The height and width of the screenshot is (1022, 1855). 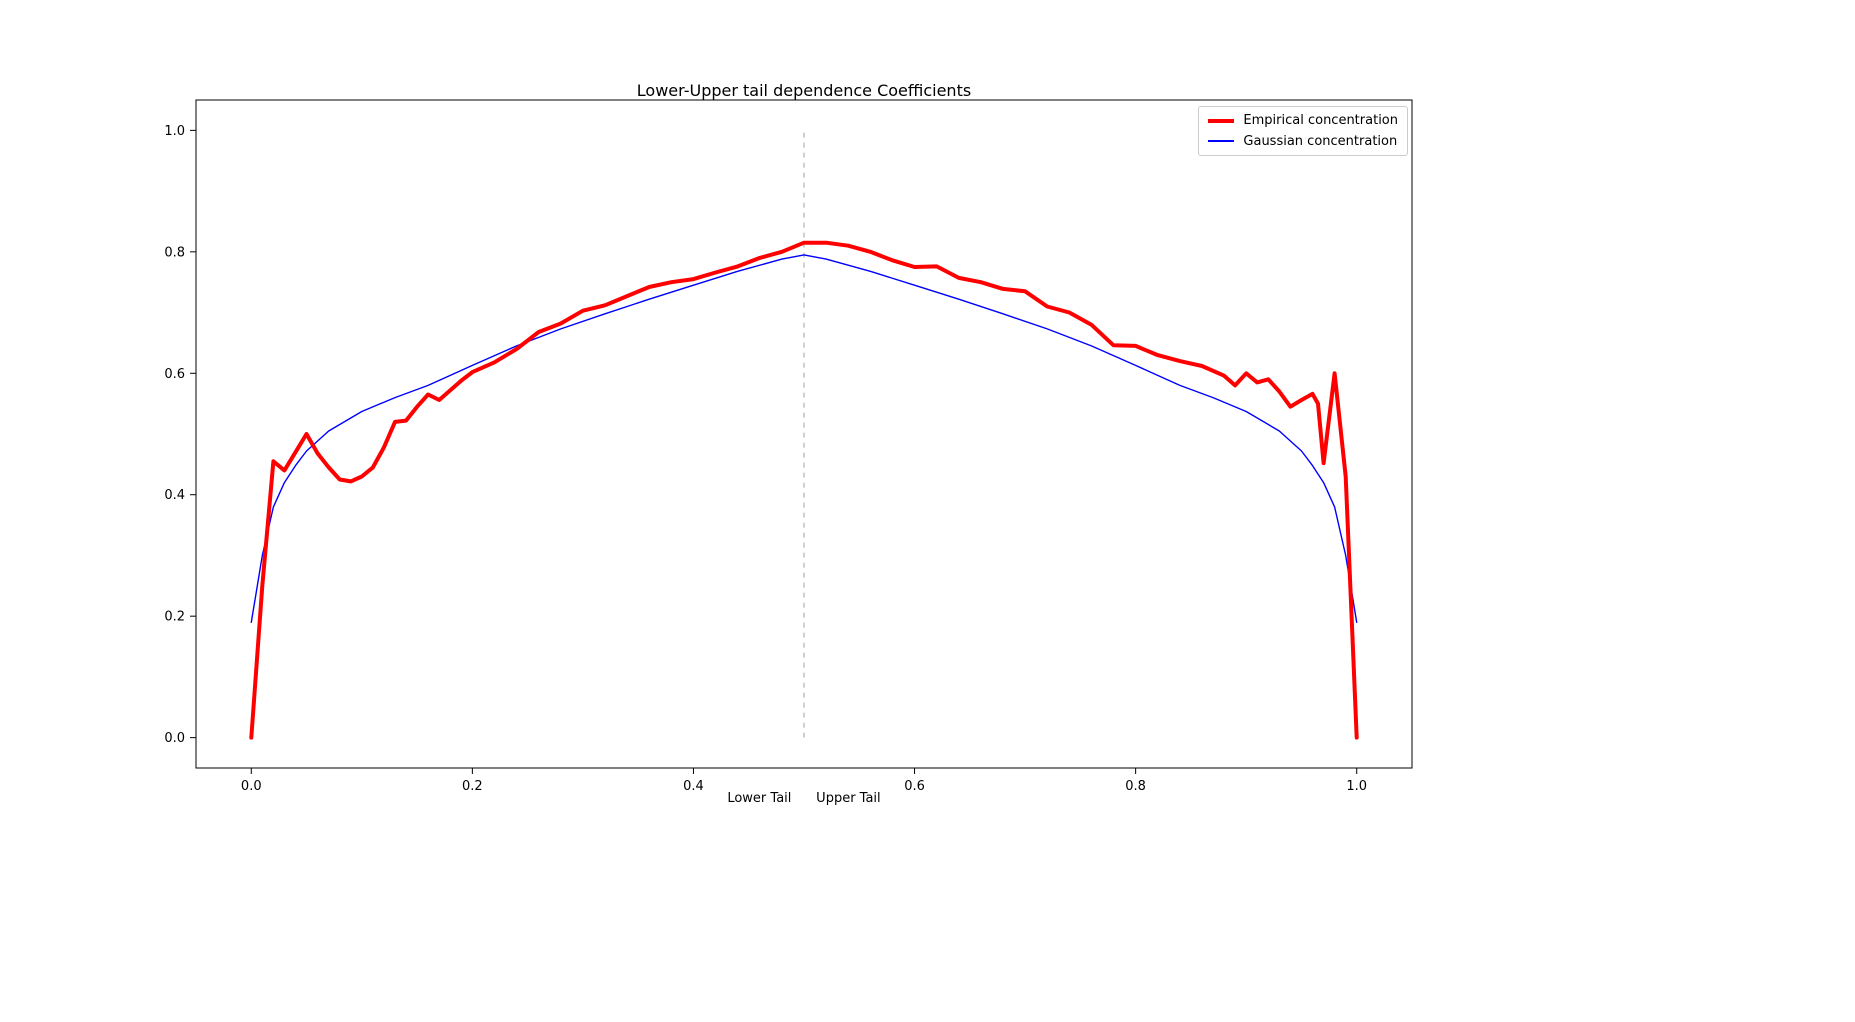 I want to click on x-tick-label: 1.0, so click(x=1356, y=786).